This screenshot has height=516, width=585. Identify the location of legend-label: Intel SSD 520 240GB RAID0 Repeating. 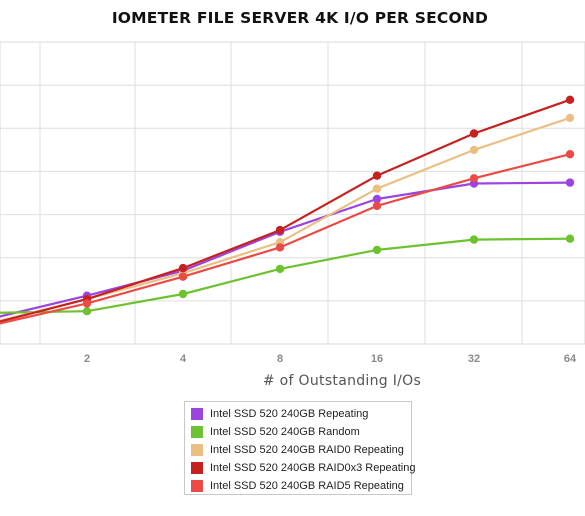
(307, 450).